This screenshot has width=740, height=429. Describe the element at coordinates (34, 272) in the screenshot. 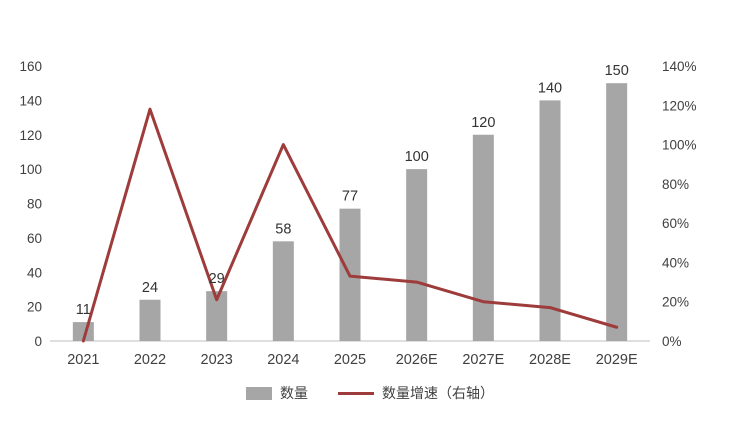

I see `left-axis-tick-label: 40` at that location.